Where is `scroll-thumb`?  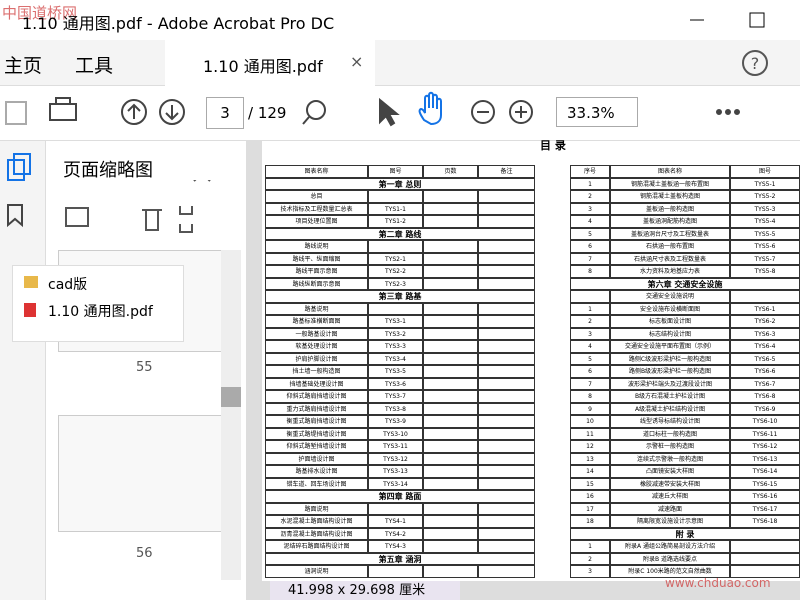 scroll-thumb is located at coordinates (231, 397).